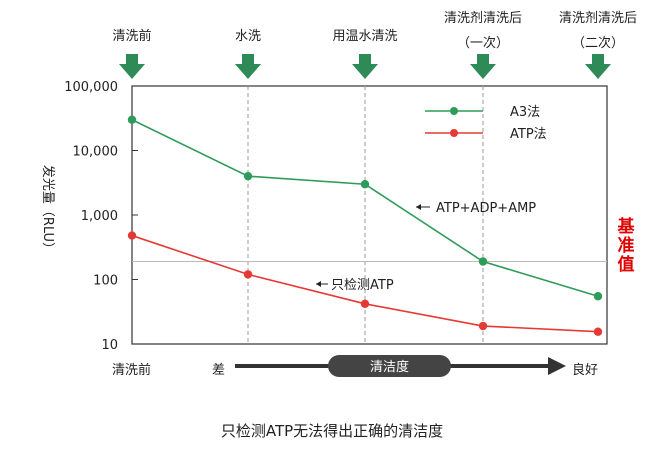 The width and height of the screenshot is (665, 462). I want to click on legend-a3-marker, so click(454, 111).